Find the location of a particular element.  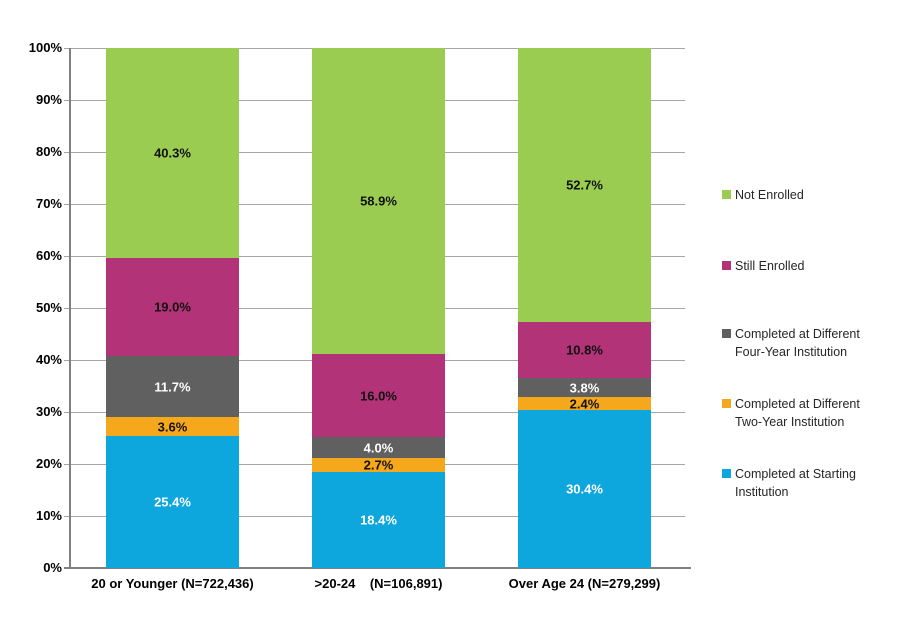

data-label: 3.8% is located at coordinates (584, 388).